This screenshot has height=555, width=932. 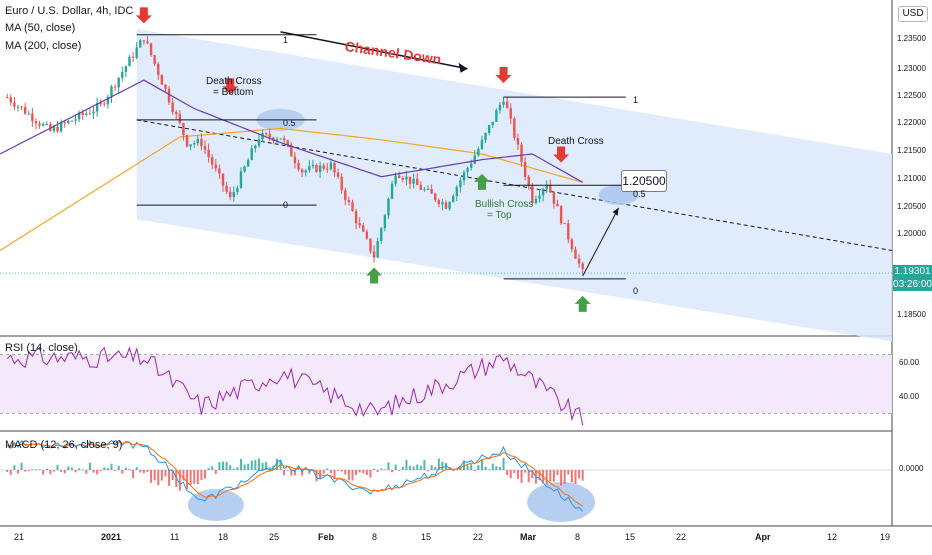 What do you see at coordinates (463, 67) in the screenshot?
I see `trend-arrow-head` at bounding box center [463, 67].